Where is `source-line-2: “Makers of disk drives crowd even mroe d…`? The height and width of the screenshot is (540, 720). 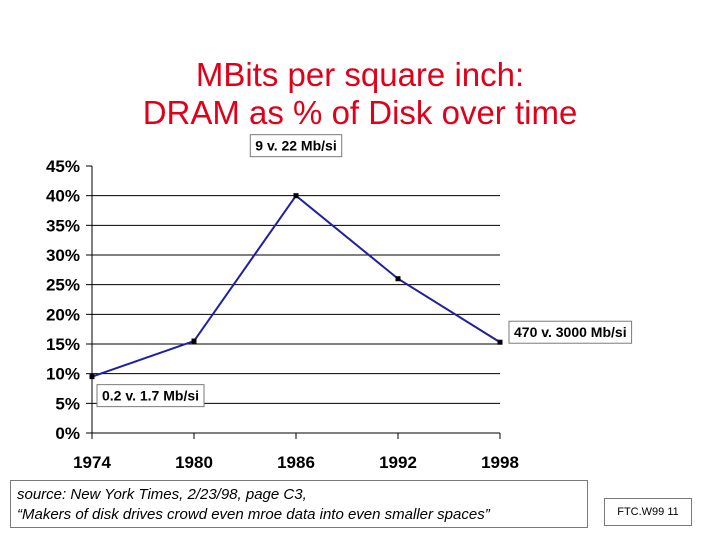
source-line-2: “Makers of disk drives crowd even mroe d… is located at coordinates (253, 514).